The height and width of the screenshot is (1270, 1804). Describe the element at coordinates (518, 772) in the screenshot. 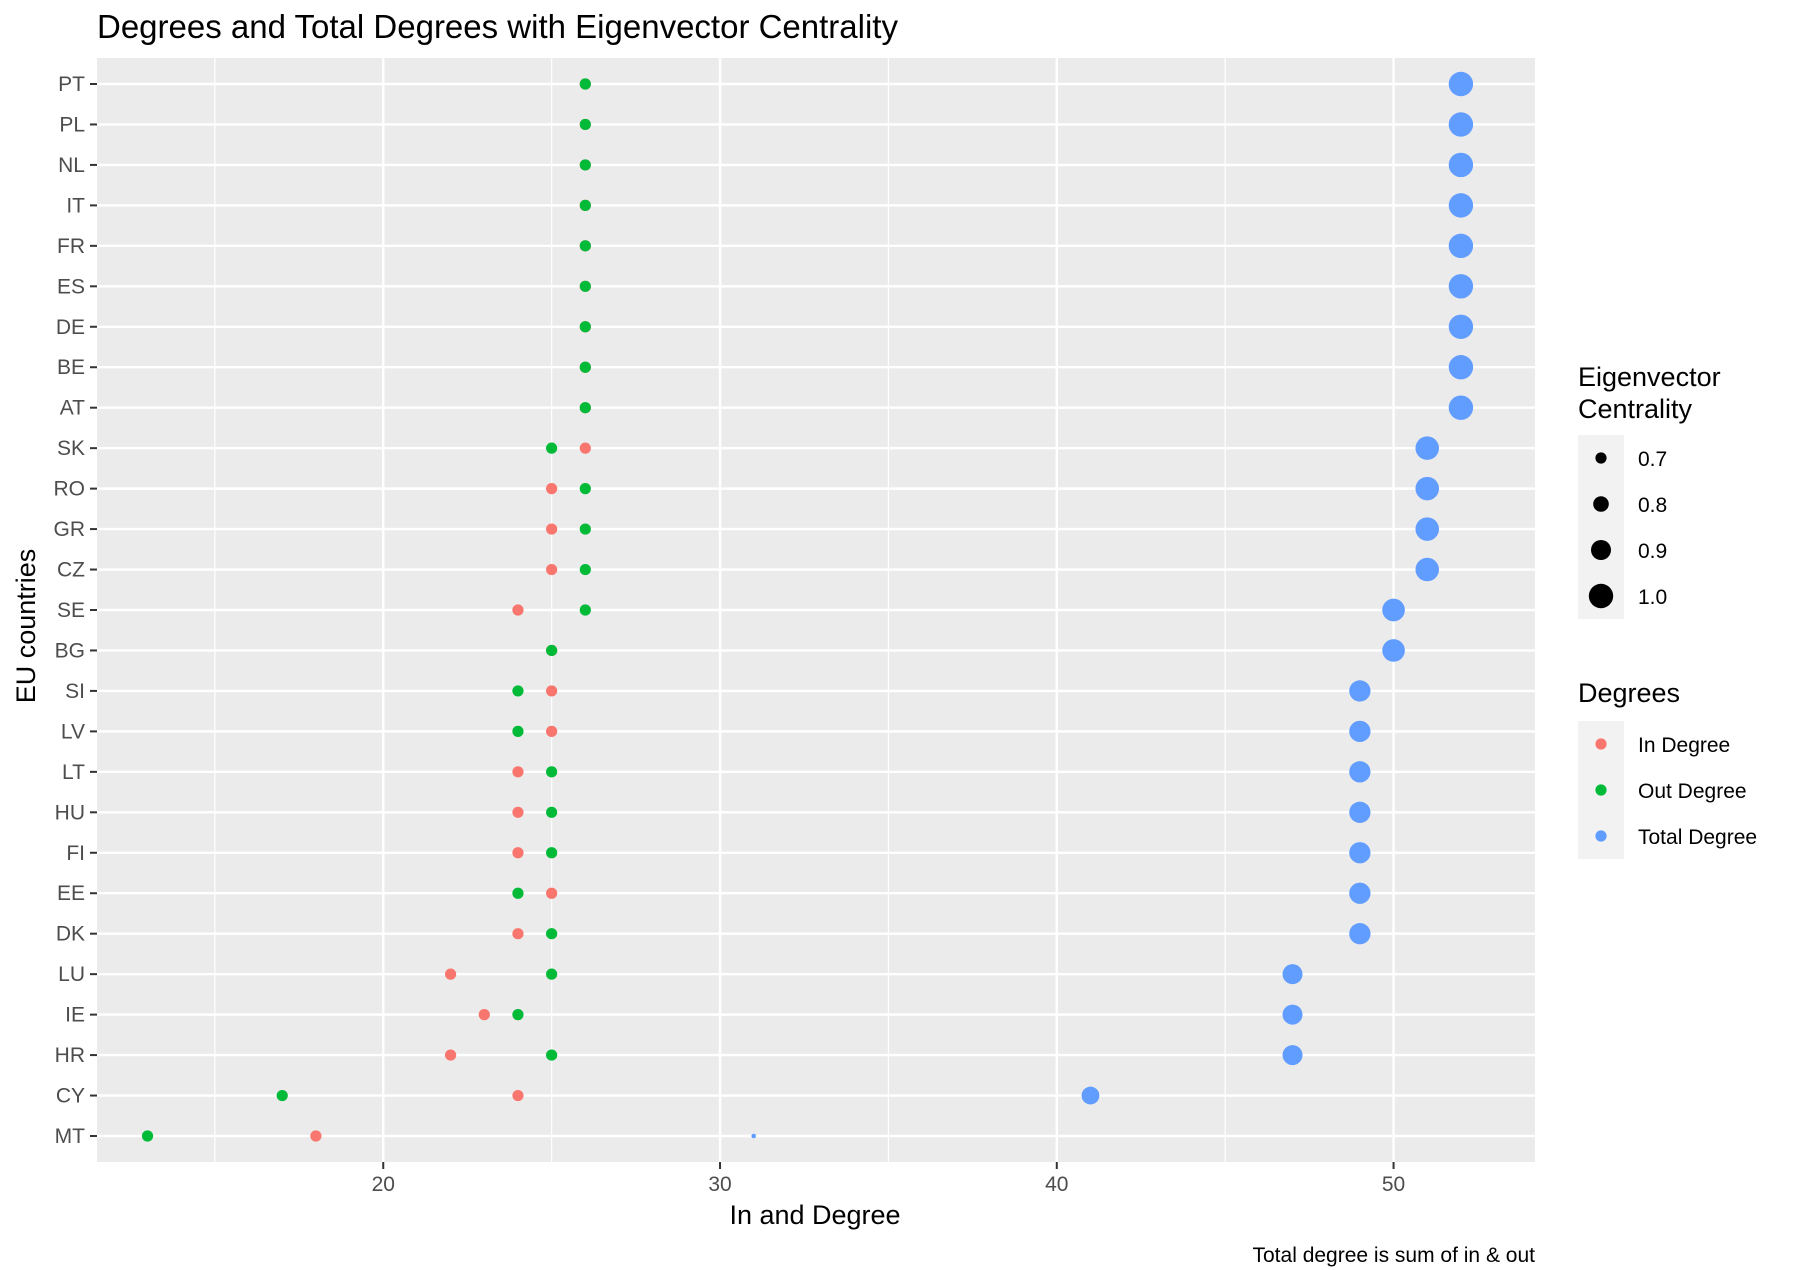

I see `point-in-degree: LT — In Degree: 24` at that location.